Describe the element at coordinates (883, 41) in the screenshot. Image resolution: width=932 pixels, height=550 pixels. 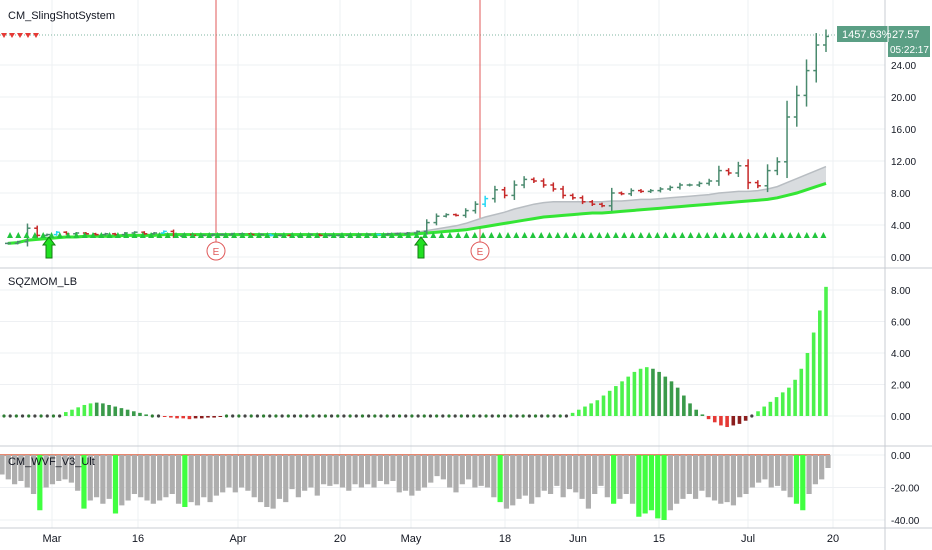
I see `price-badge: 1457.63% 27.57 05:22:17` at that location.